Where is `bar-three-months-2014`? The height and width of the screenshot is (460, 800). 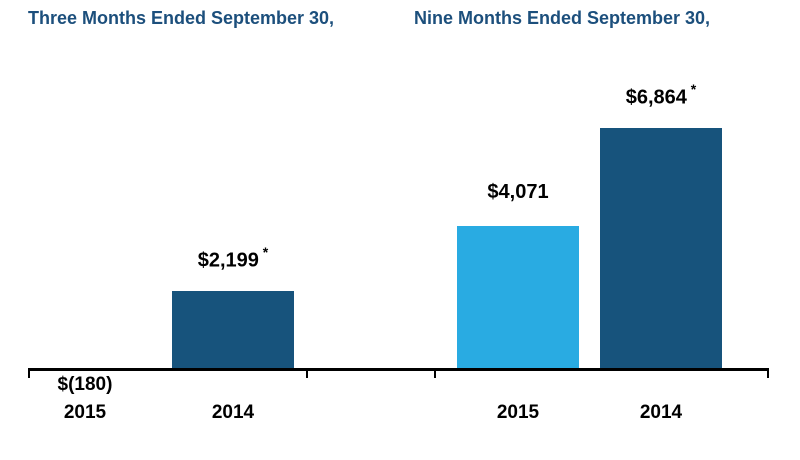
bar-three-months-2014 is located at coordinates (233, 329).